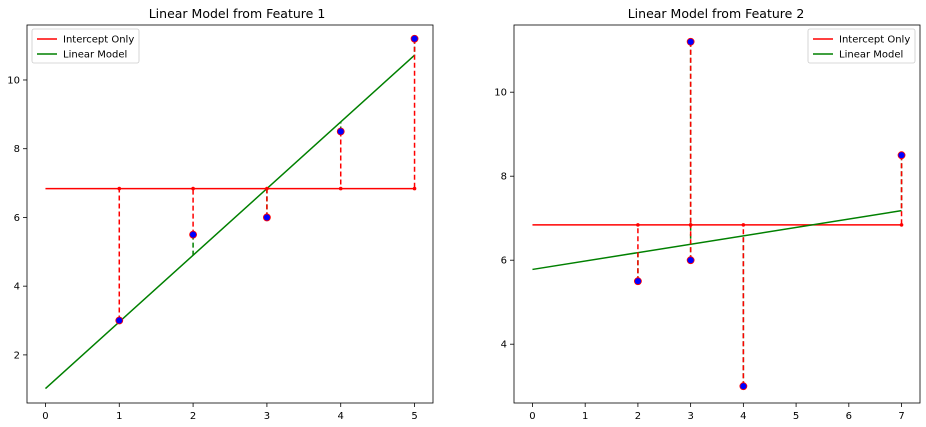 The width and height of the screenshot is (926, 427). I want to click on chart-title: Linear Model from Feature 1, so click(237, 13).